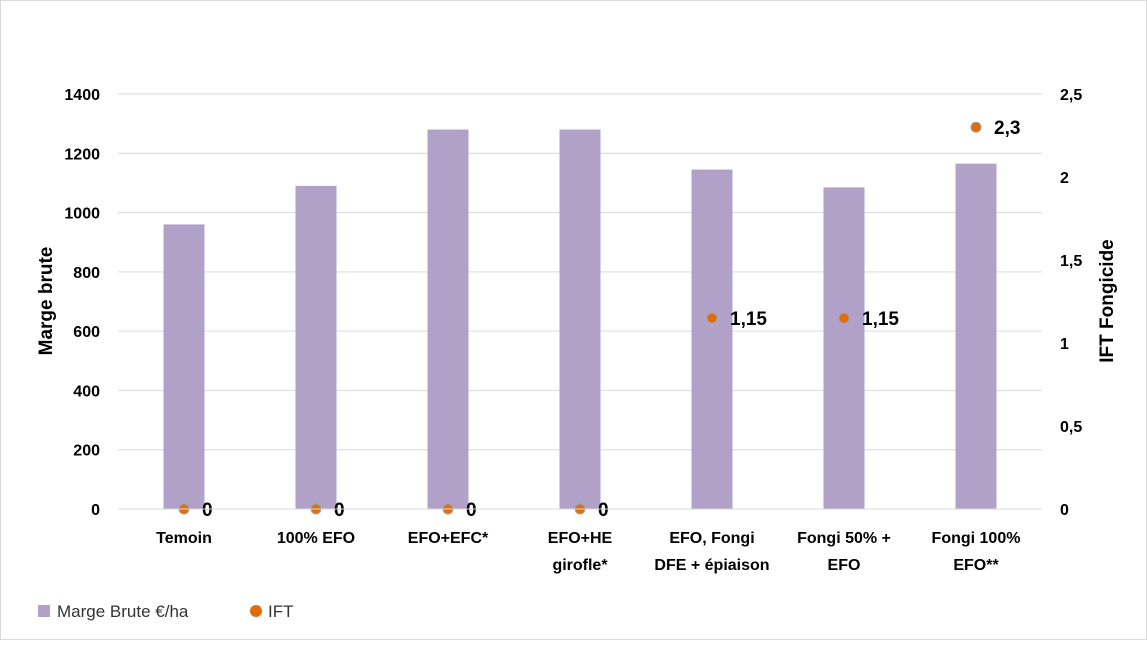 The image size is (1147, 645). What do you see at coordinates (580, 538) in the screenshot?
I see `x-tick-label: EFO+HE` at bounding box center [580, 538].